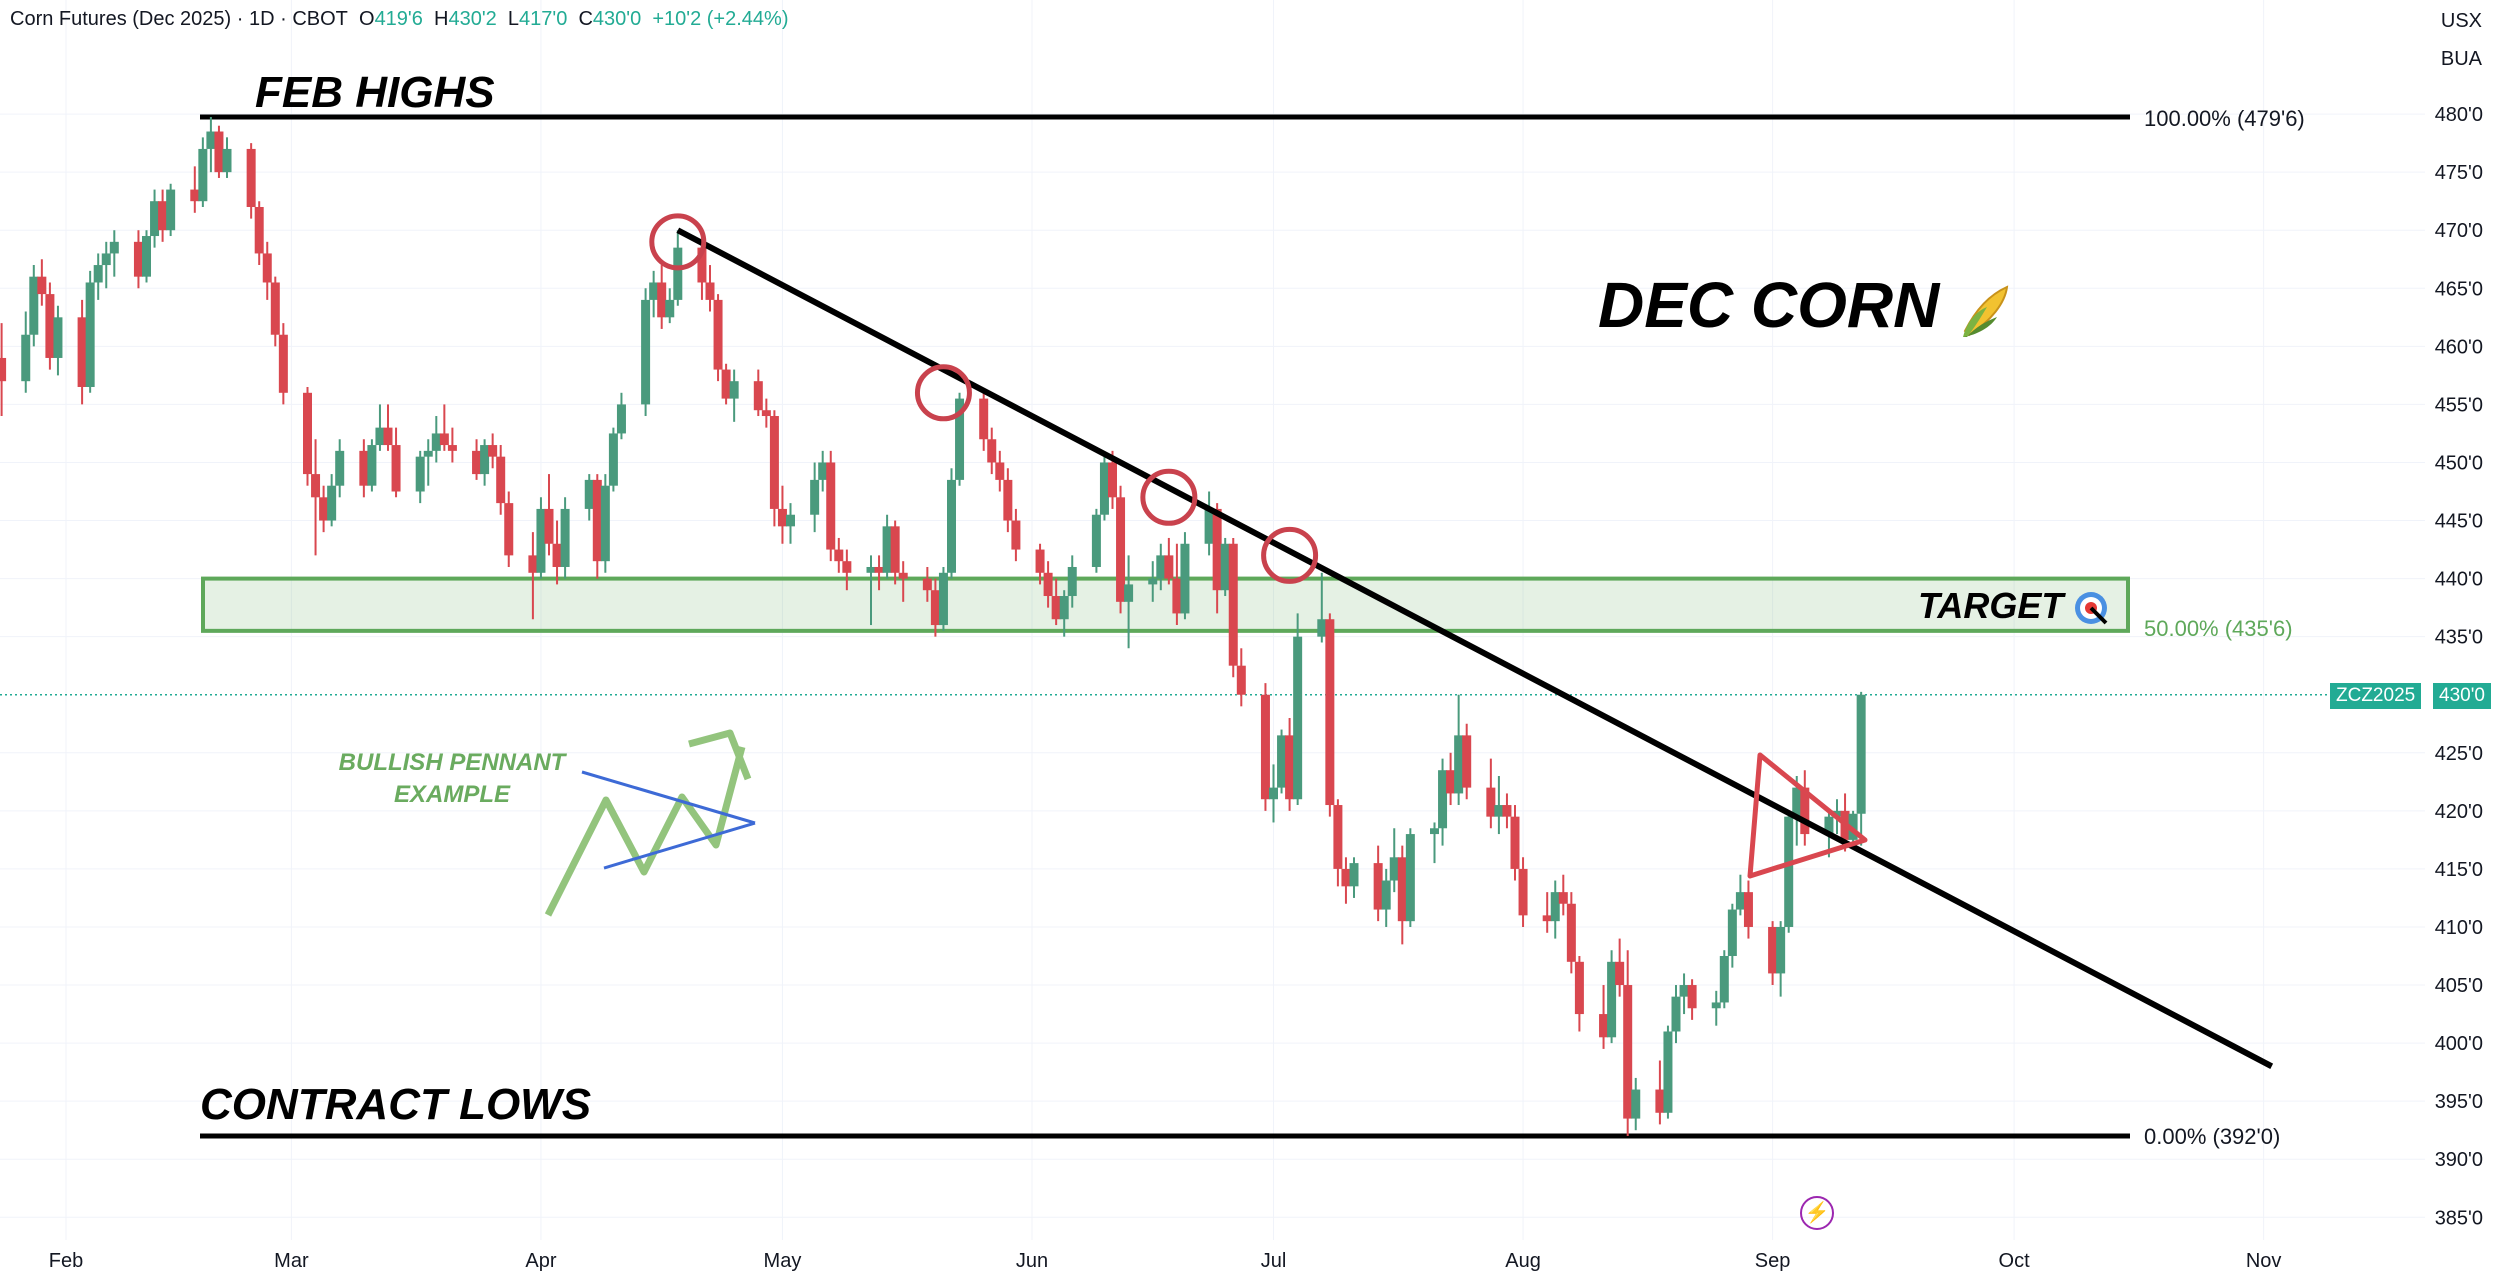  I want to click on feb-highs-label: FEB HIGHS, so click(375, 92).